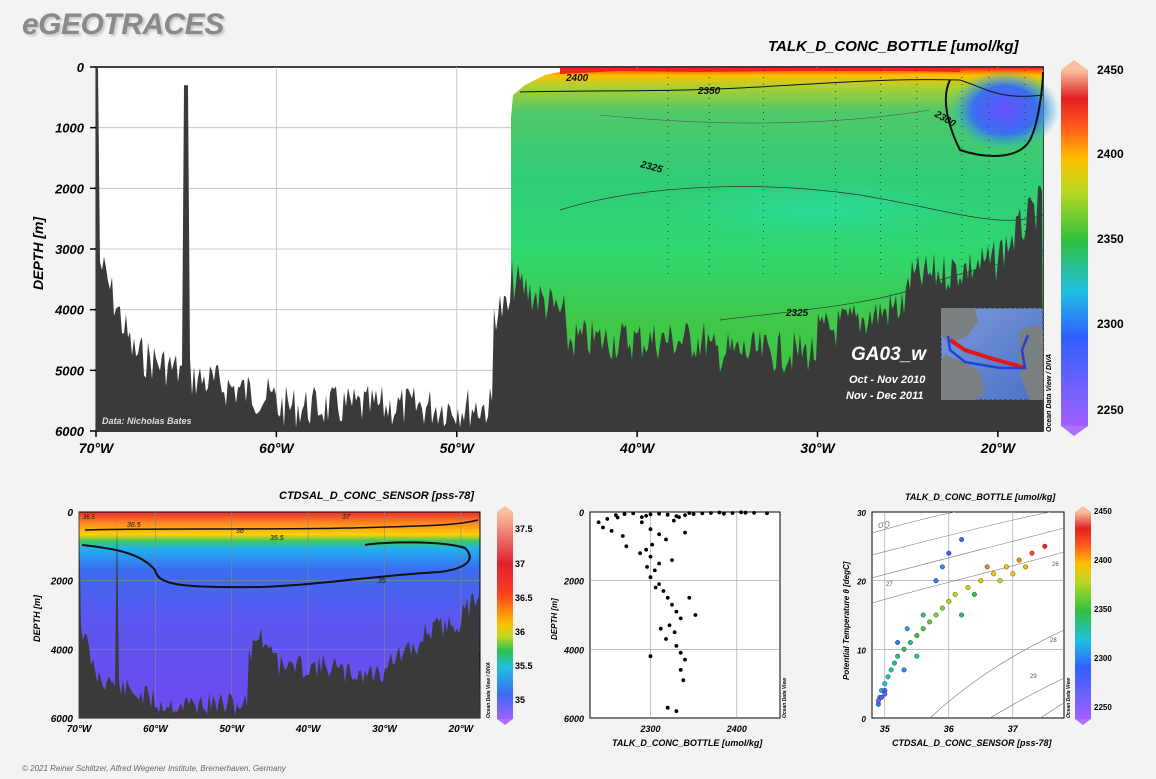 The image size is (1156, 779). What do you see at coordinates (887, 380) in the screenshot?
I see `cruise-date: Oct - Nov 2010` at bounding box center [887, 380].